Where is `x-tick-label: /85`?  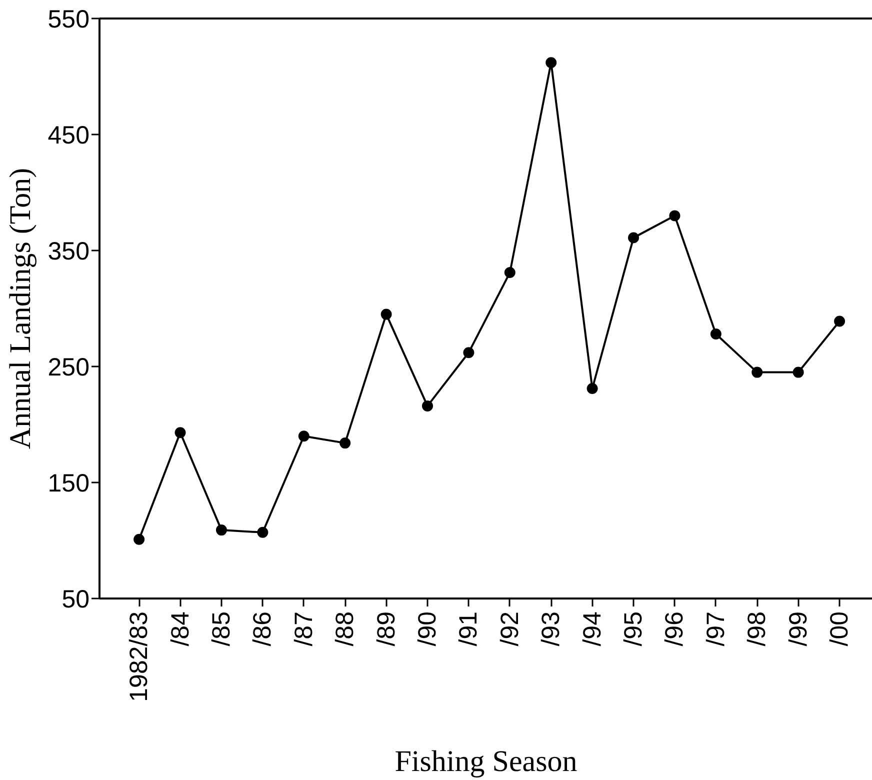 x-tick-label: /85 is located at coordinates (221, 628).